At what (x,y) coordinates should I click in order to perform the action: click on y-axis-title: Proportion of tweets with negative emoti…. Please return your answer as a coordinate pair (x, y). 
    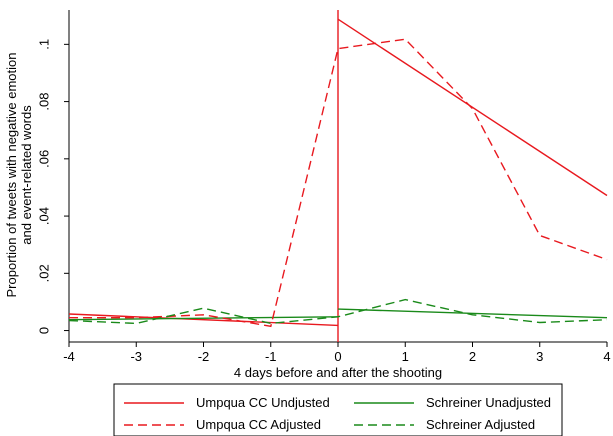
    Looking at the image, I should click on (19, 175).